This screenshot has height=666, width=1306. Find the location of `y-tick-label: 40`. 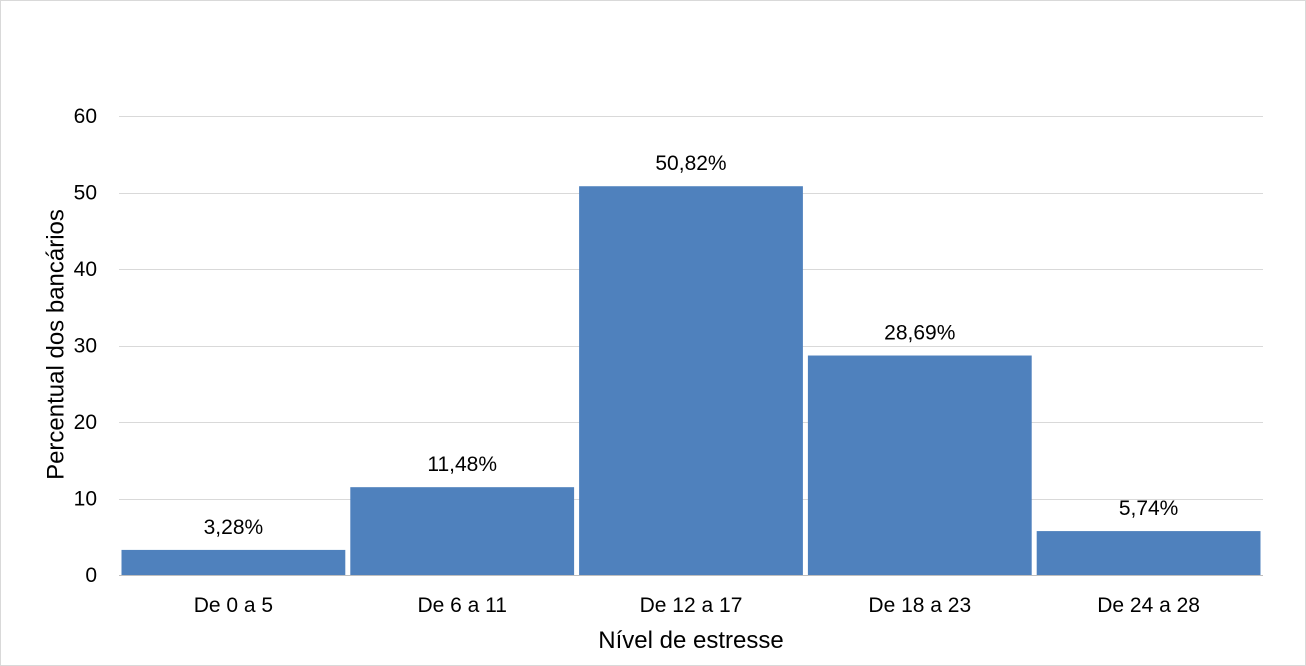

y-tick-label: 40 is located at coordinates (85, 269).